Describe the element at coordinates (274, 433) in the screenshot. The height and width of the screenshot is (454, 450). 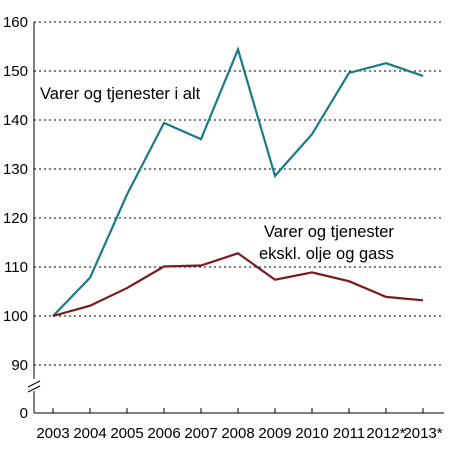
I see `x-tick-label: 2009` at that location.